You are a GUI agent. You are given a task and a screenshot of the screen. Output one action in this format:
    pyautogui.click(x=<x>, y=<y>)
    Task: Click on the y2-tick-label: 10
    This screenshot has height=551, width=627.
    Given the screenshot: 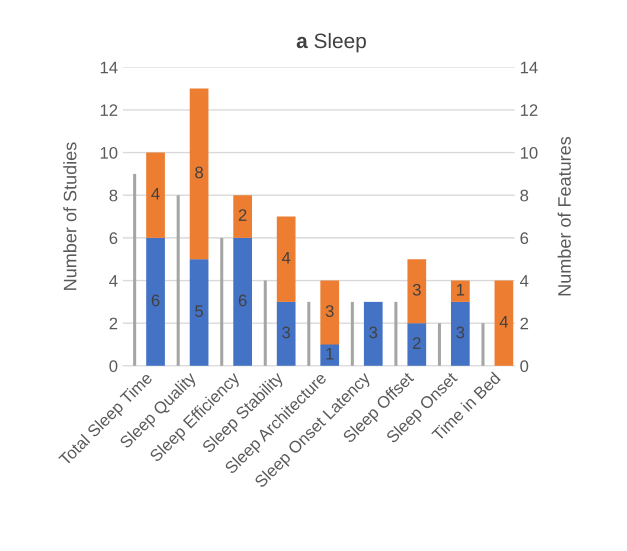 What is the action you would take?
    pyautogui.click(x=529, y=152)
    